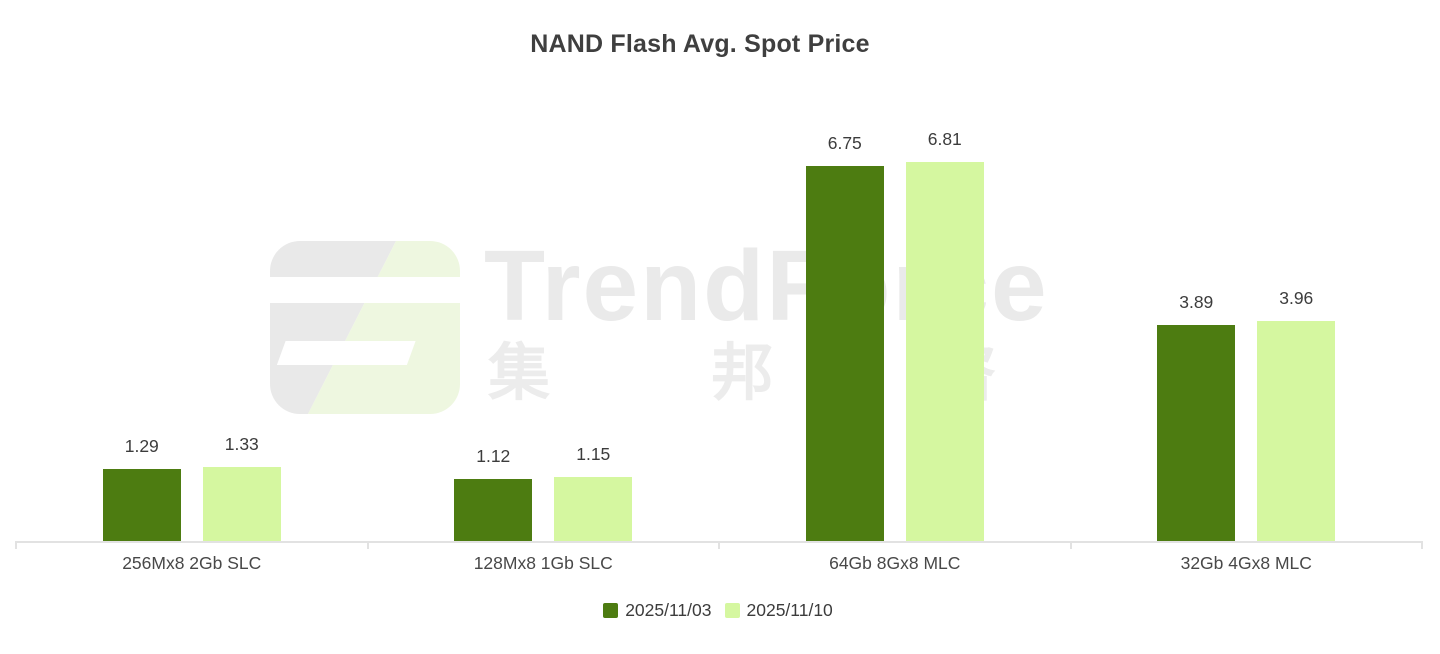  I want to click on value-label: 3.89, so click(1196, 301).